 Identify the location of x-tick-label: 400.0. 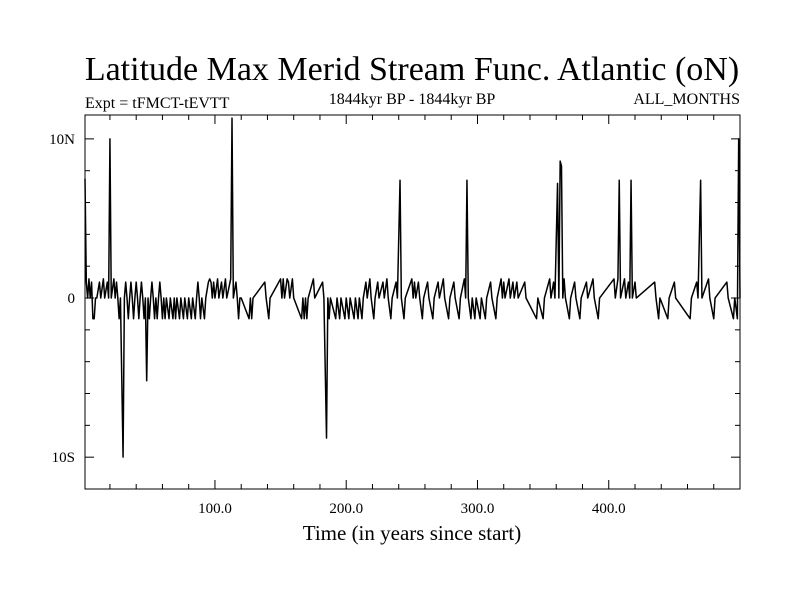
(609, 509).